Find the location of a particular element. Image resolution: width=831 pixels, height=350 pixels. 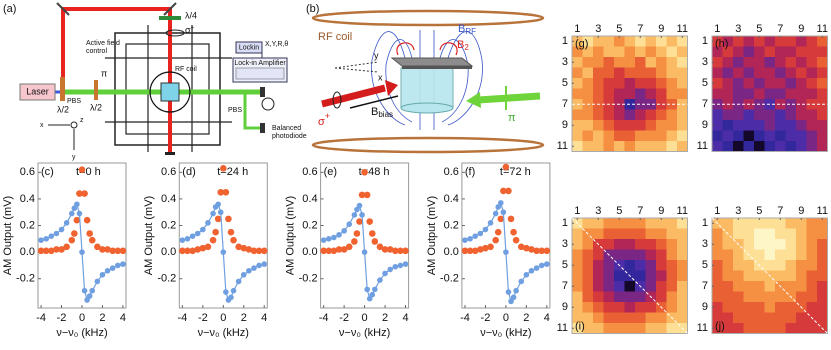

axis-out is located at coordinates (74, 125).